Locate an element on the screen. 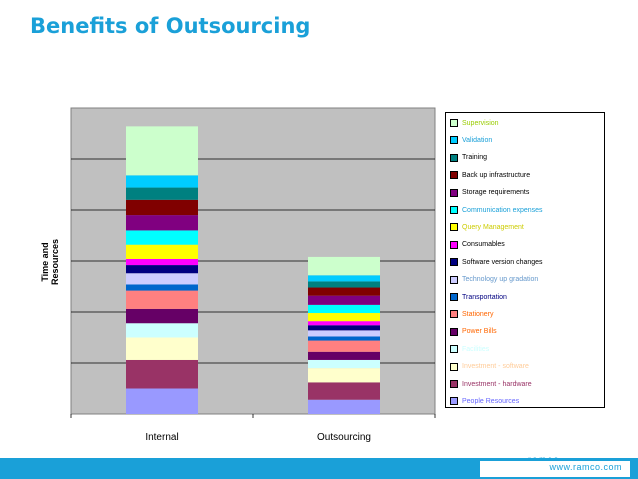 The height and width of the screenshot is (479, 638). bar-outsourcing-technology-up-gradation is located at coordinates (344, 333).